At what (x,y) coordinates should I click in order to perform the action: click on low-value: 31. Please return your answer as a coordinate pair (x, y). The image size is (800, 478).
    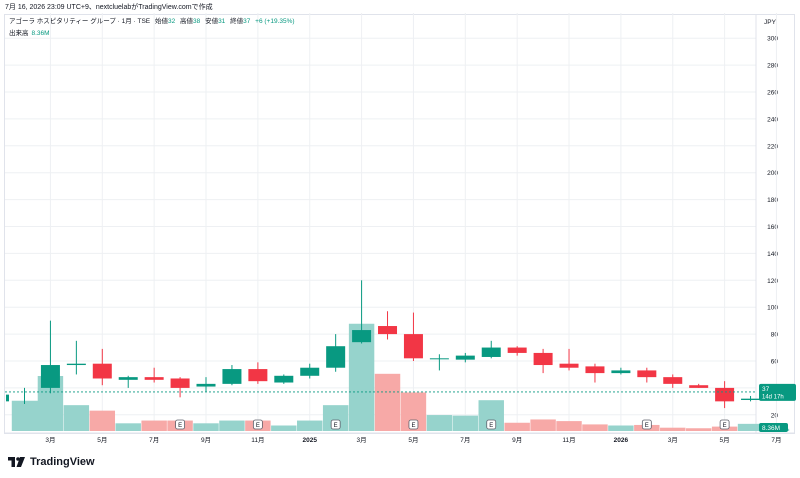
    Looking at the image, I should click on (222, 21).